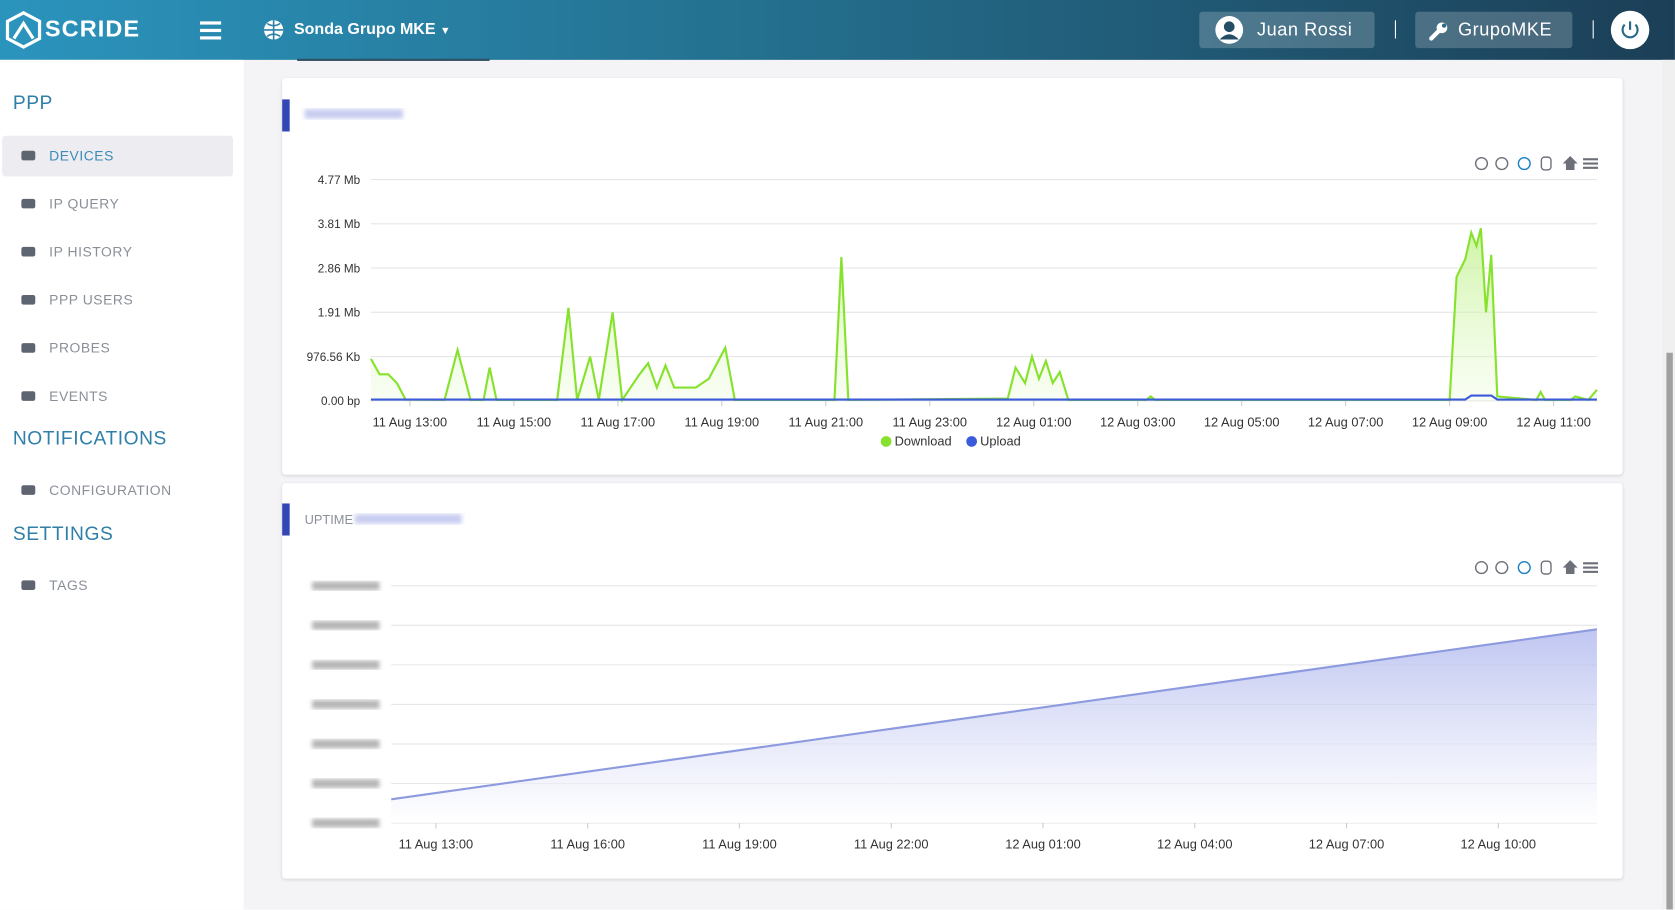 The height and width of the screenshot is (910, 1675). I want to click on power-button, so click(1630, 30).